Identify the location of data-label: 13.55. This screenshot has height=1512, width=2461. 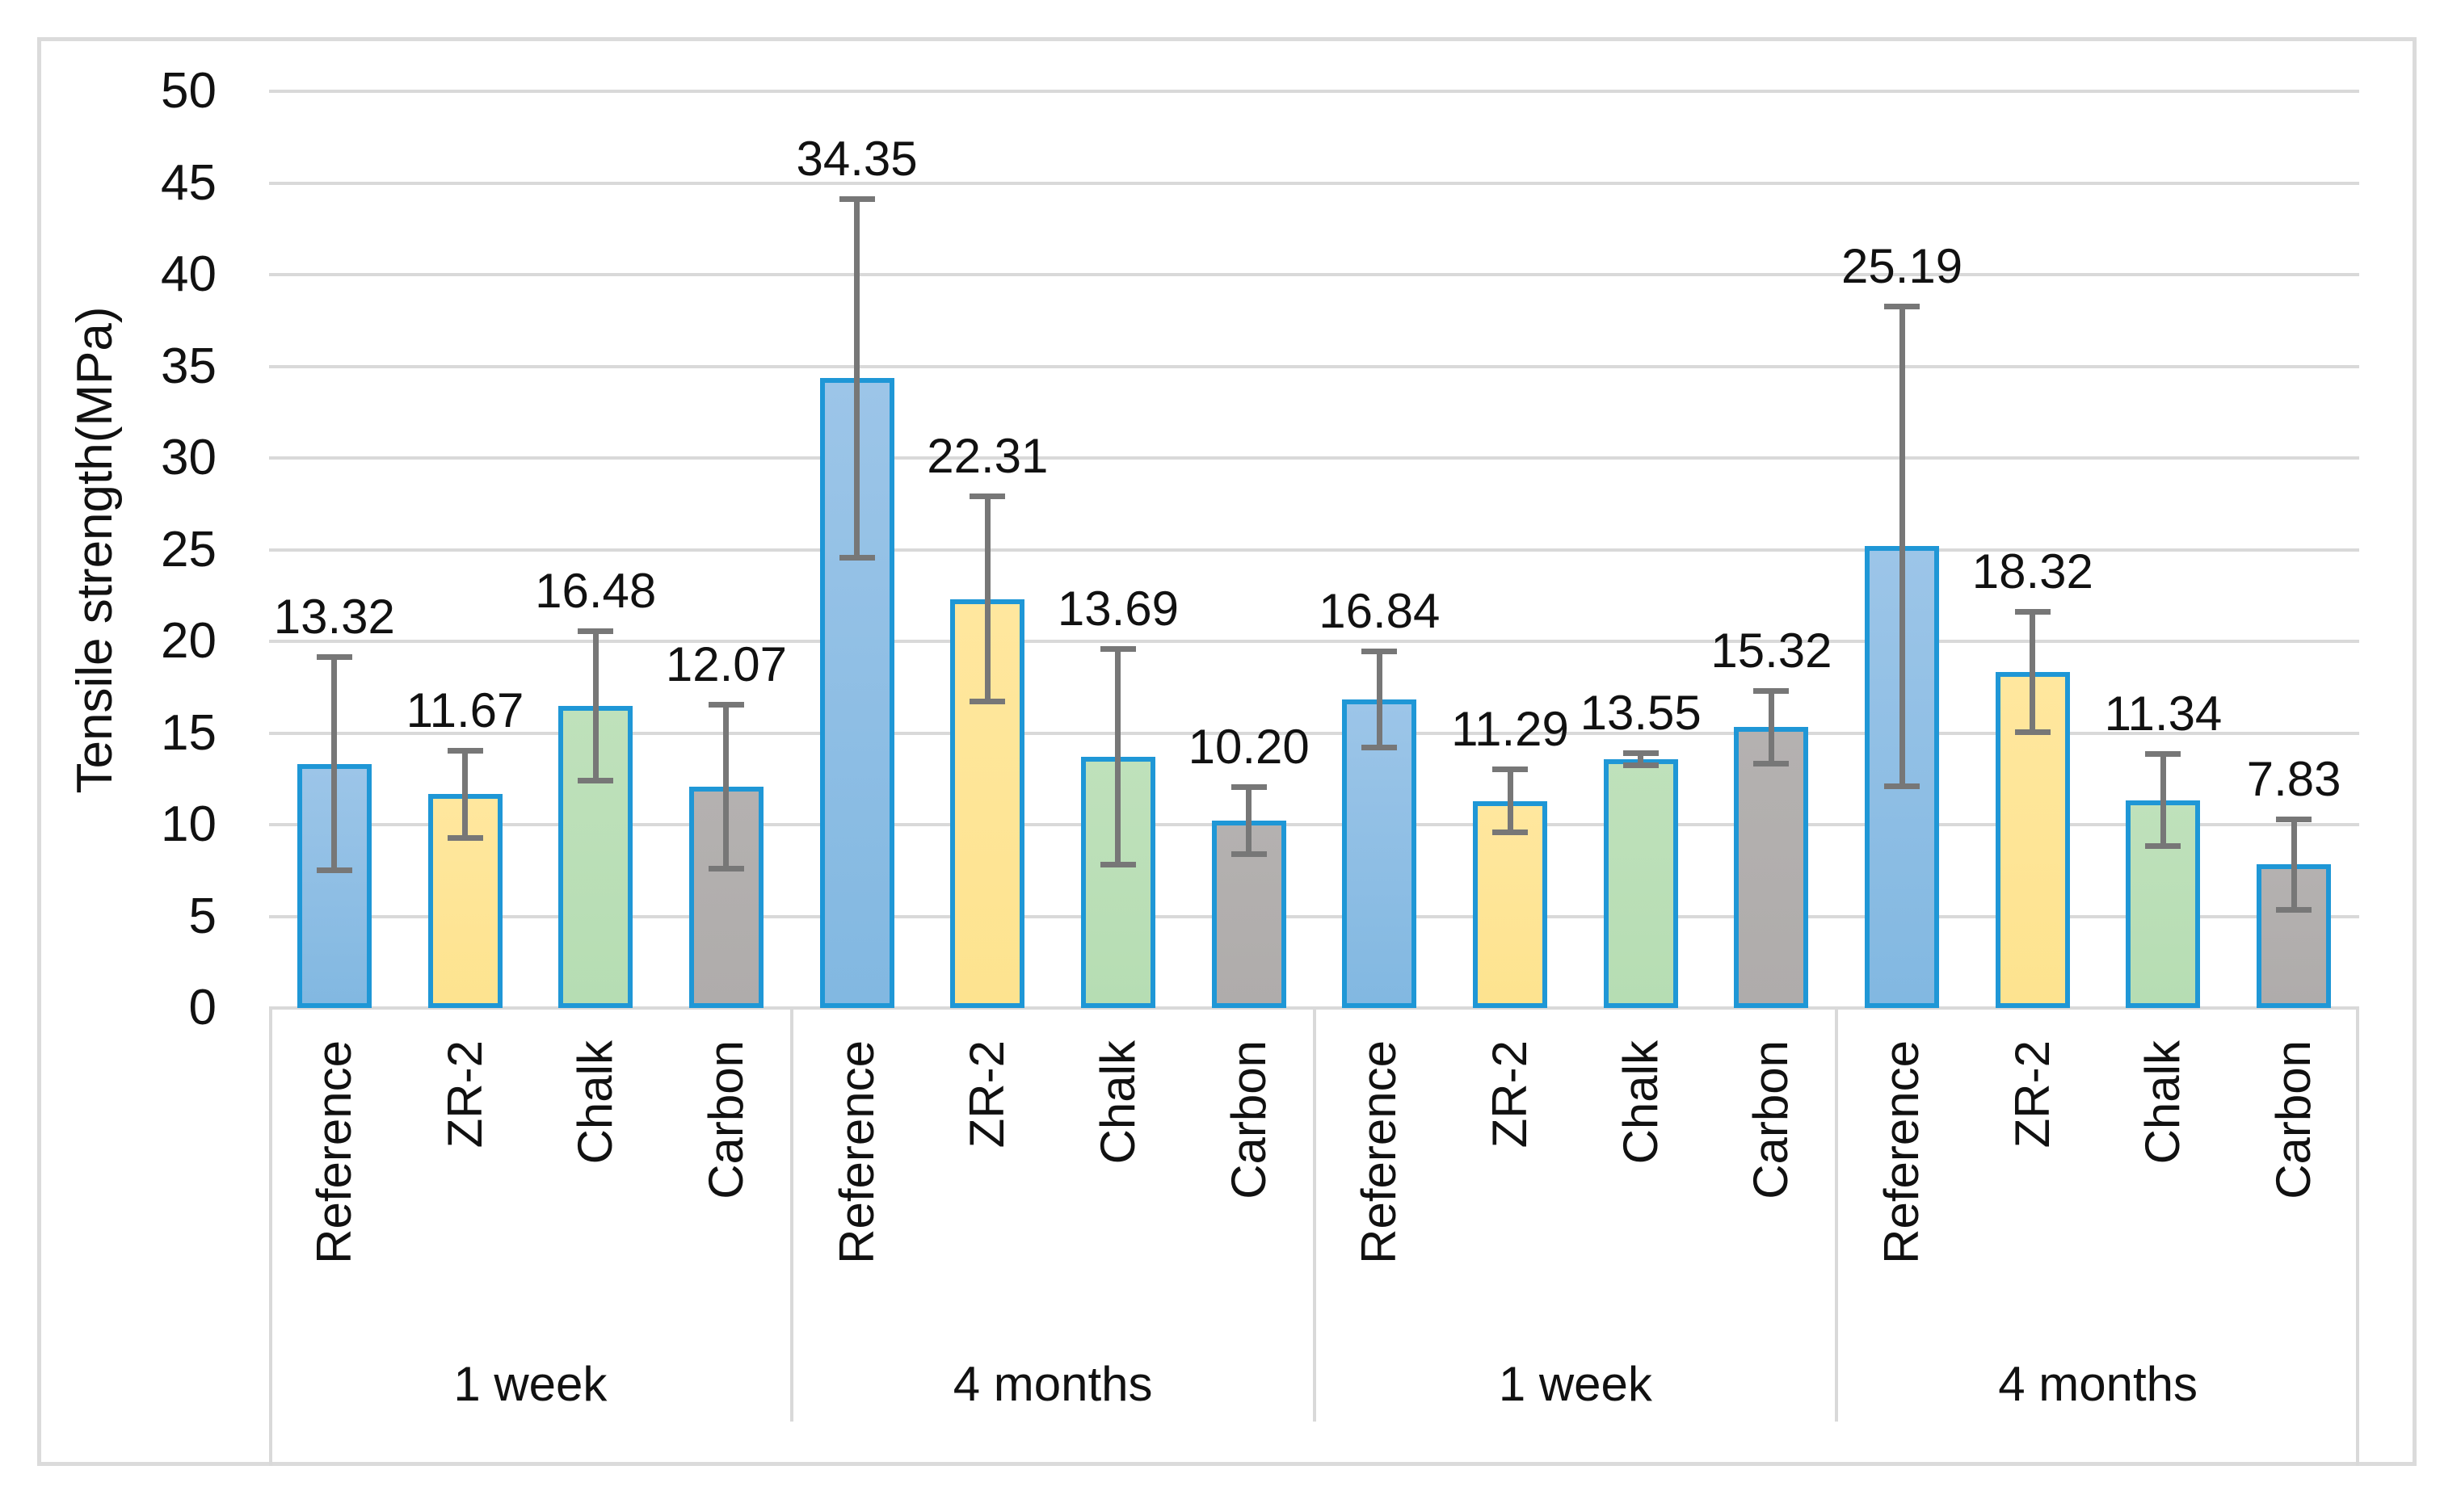
(1641, 713).